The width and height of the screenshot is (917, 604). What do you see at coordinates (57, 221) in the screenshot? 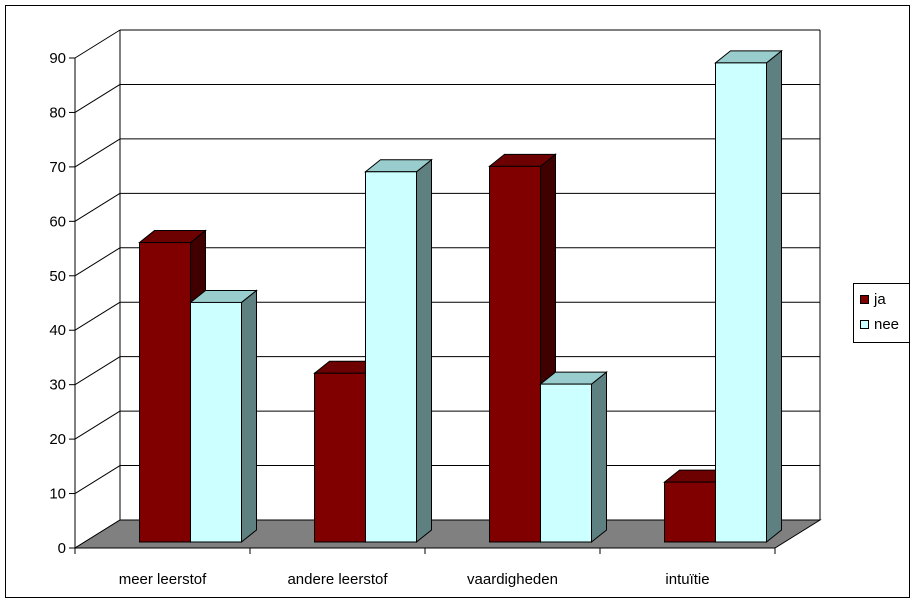
I see `y-tick-label: 60` at bounding box center [57, 221].